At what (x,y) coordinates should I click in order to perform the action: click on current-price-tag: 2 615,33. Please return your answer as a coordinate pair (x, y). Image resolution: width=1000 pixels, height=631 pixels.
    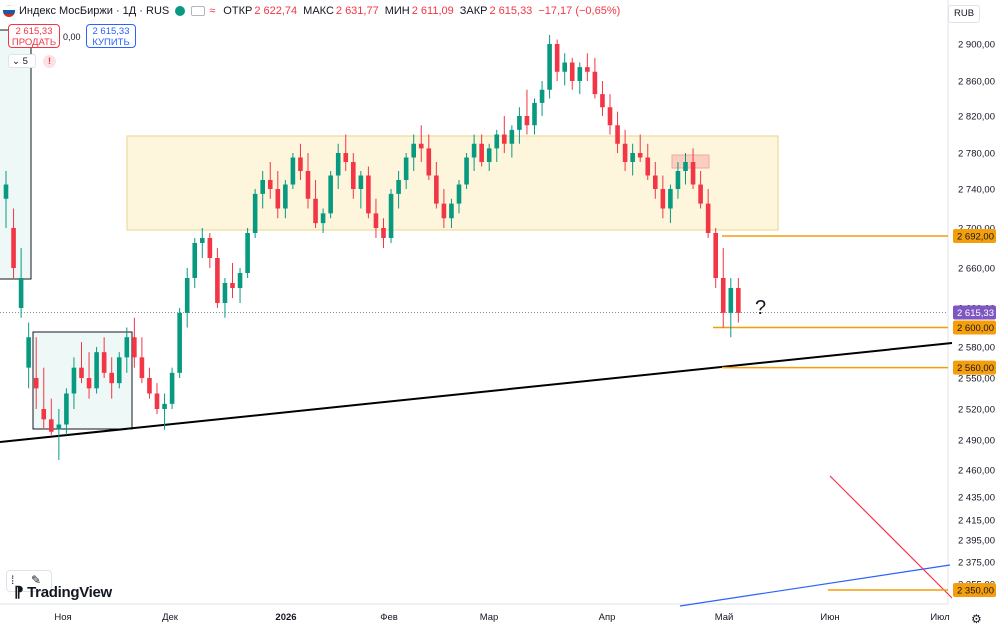
    Looking at the image, I should click on (975, 313).